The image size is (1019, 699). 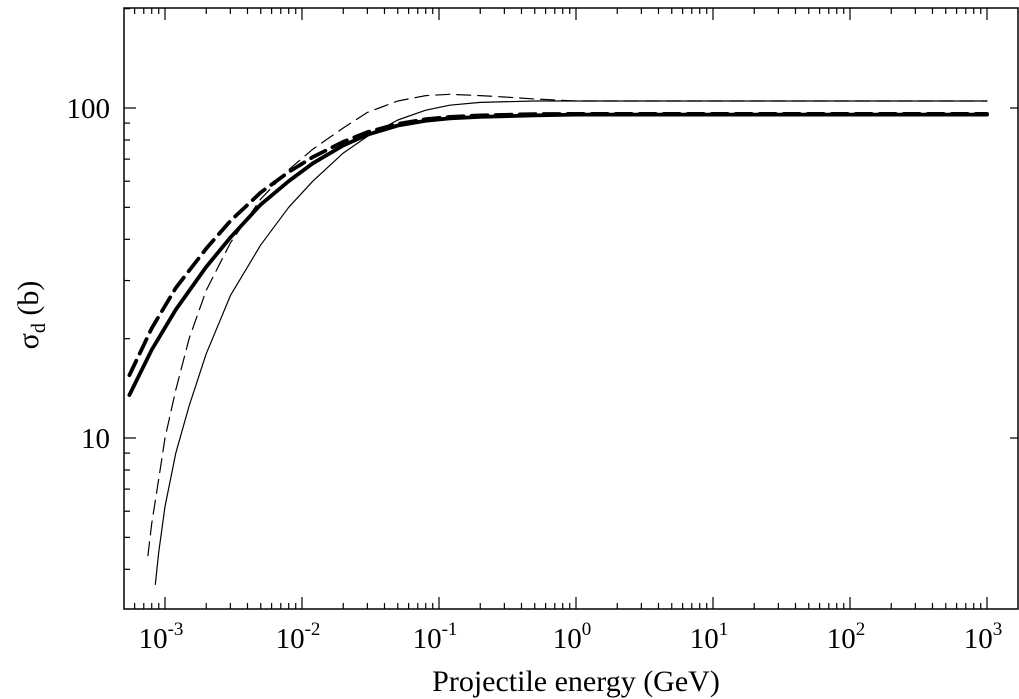 What do you see at coordinates (95, 439) in the screenshot?
I see `y-tick-label: 10` at bounding box center [95, 439].